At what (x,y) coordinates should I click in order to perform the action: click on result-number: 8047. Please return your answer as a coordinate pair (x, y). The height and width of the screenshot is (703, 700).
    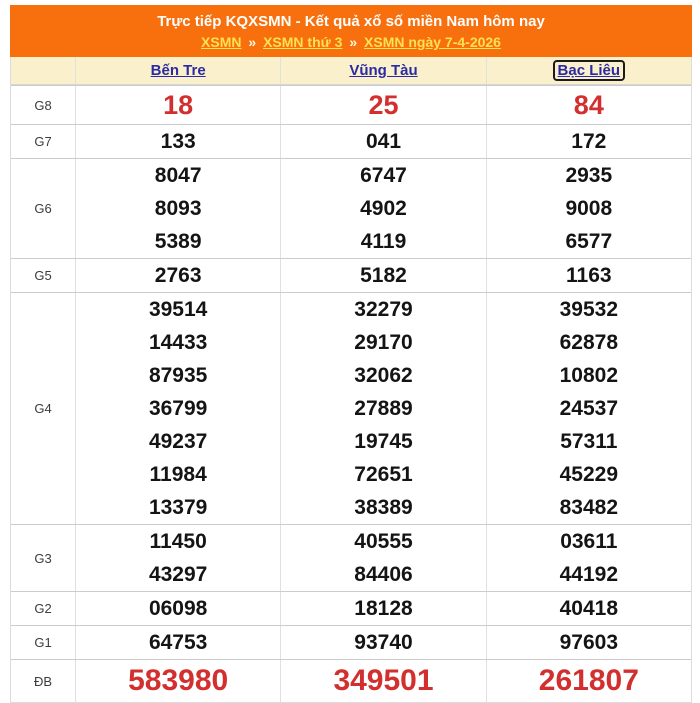
    Looking at the image, I should click on (178, 175).